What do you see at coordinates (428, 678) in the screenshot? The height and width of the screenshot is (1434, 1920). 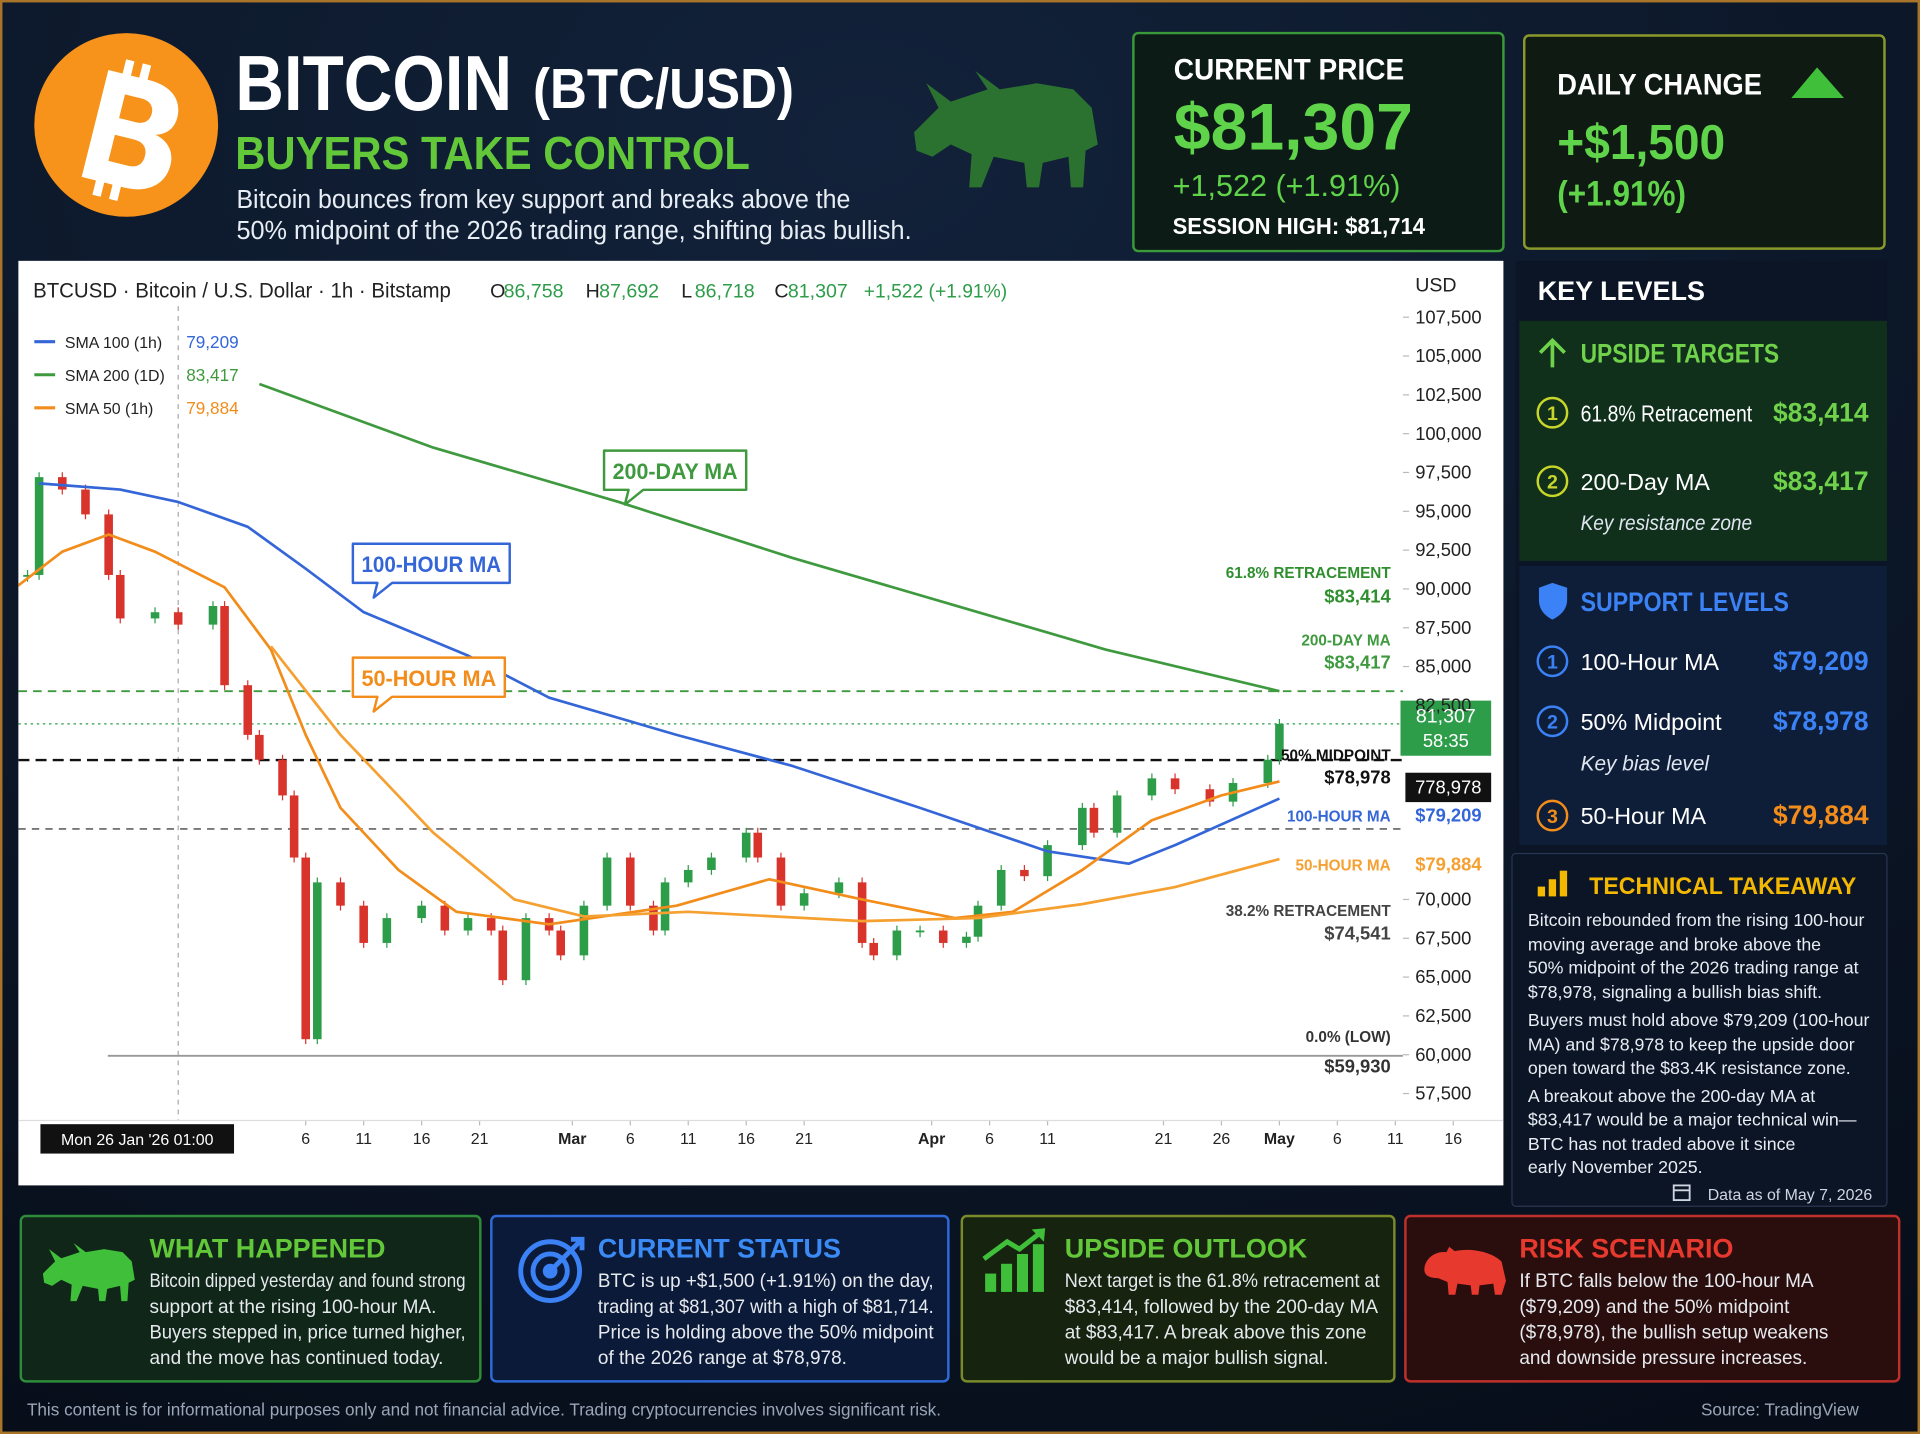 I see `callout-label: 50-HOUR MA` at bounding box center [428, 678].